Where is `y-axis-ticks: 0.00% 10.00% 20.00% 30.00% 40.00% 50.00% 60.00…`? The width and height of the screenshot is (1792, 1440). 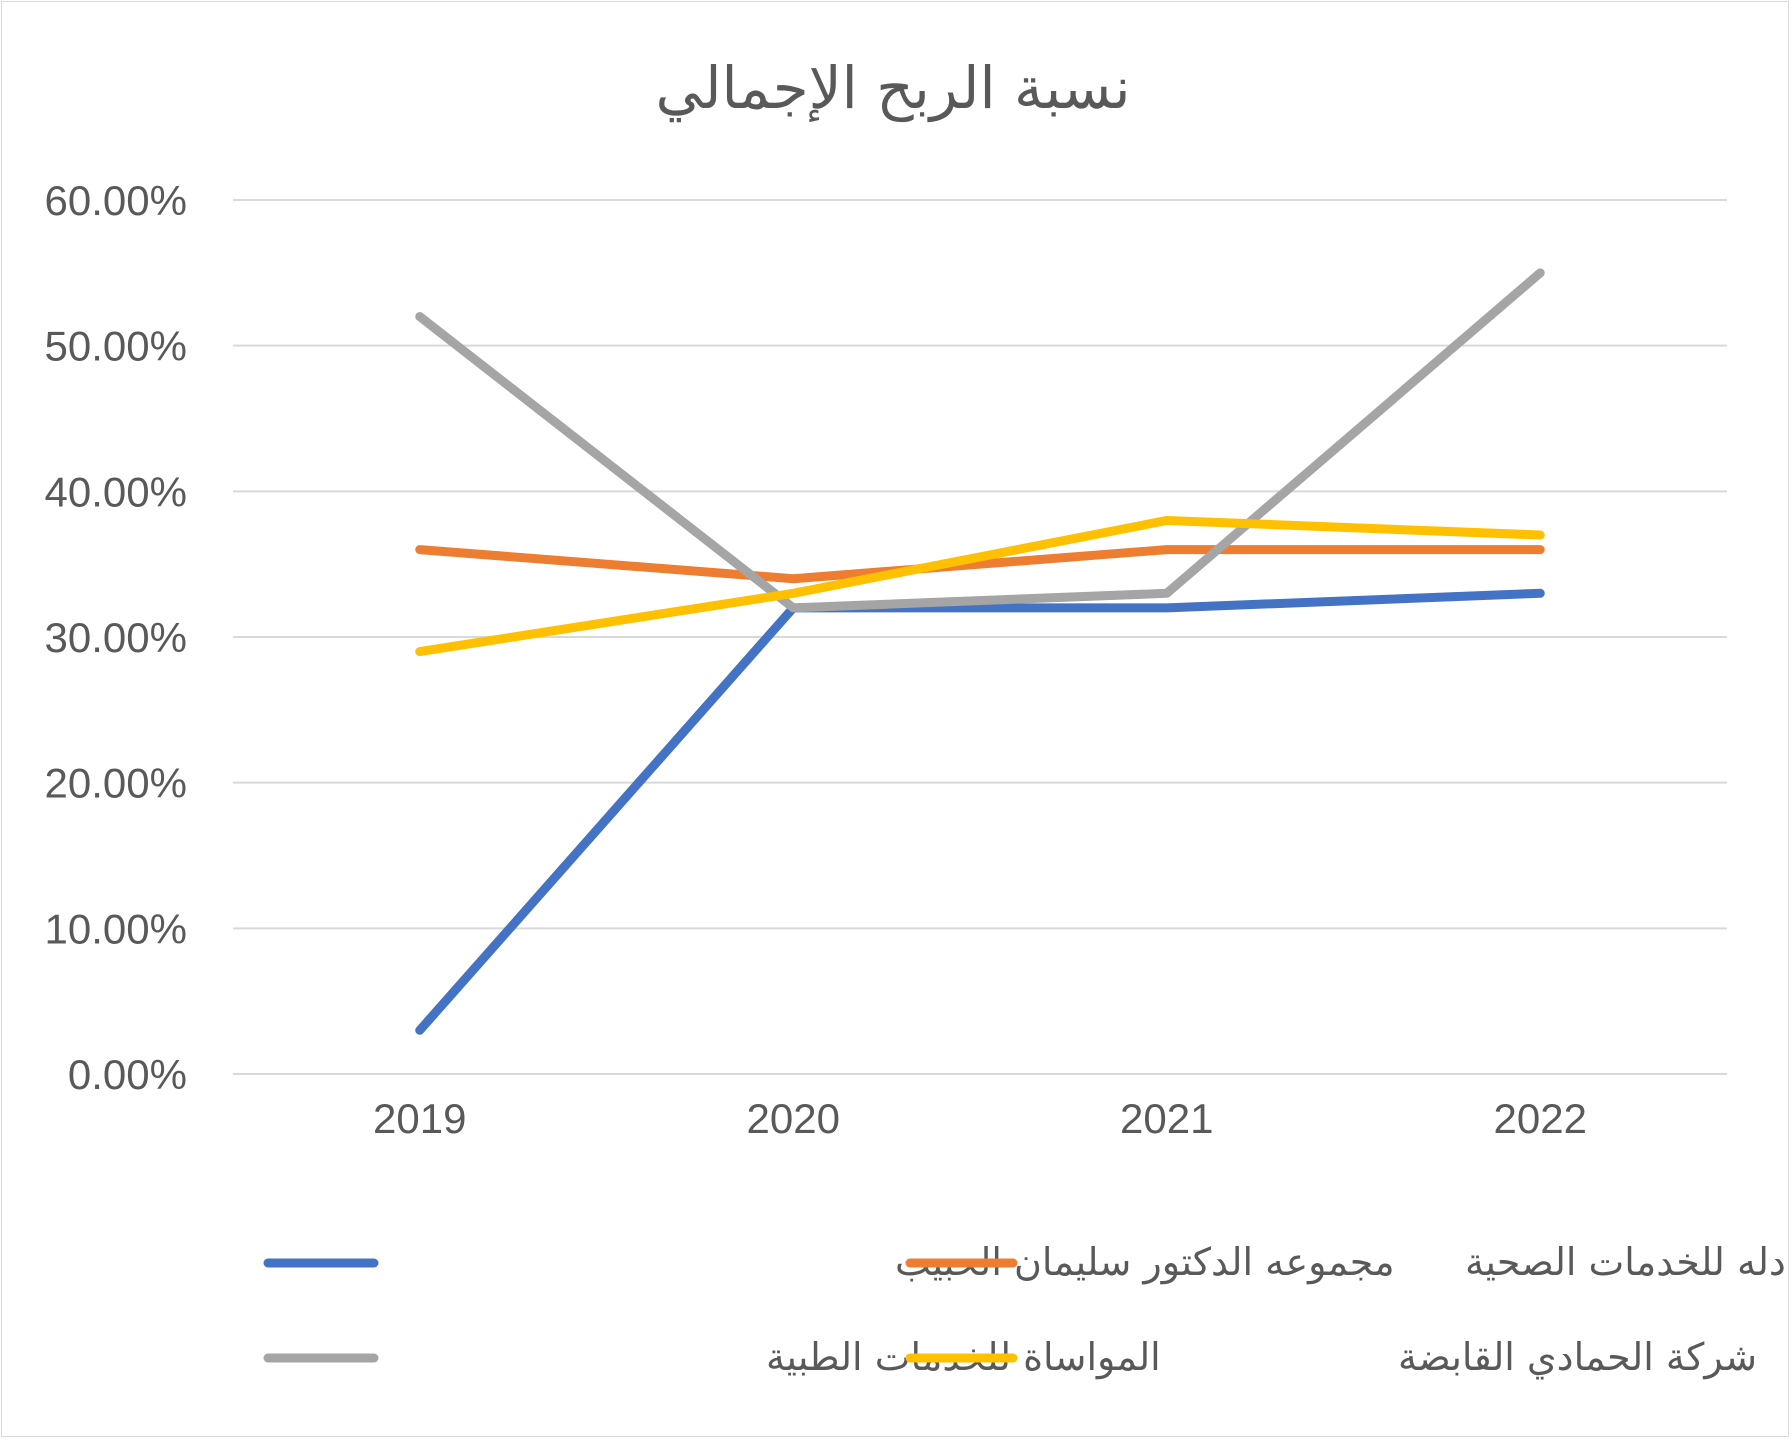
y-axis-ticks: 0.00% 10.00% 20.00% 30.00% 40.00% 50.00% 60.00… is located at coordinates (116, 637).